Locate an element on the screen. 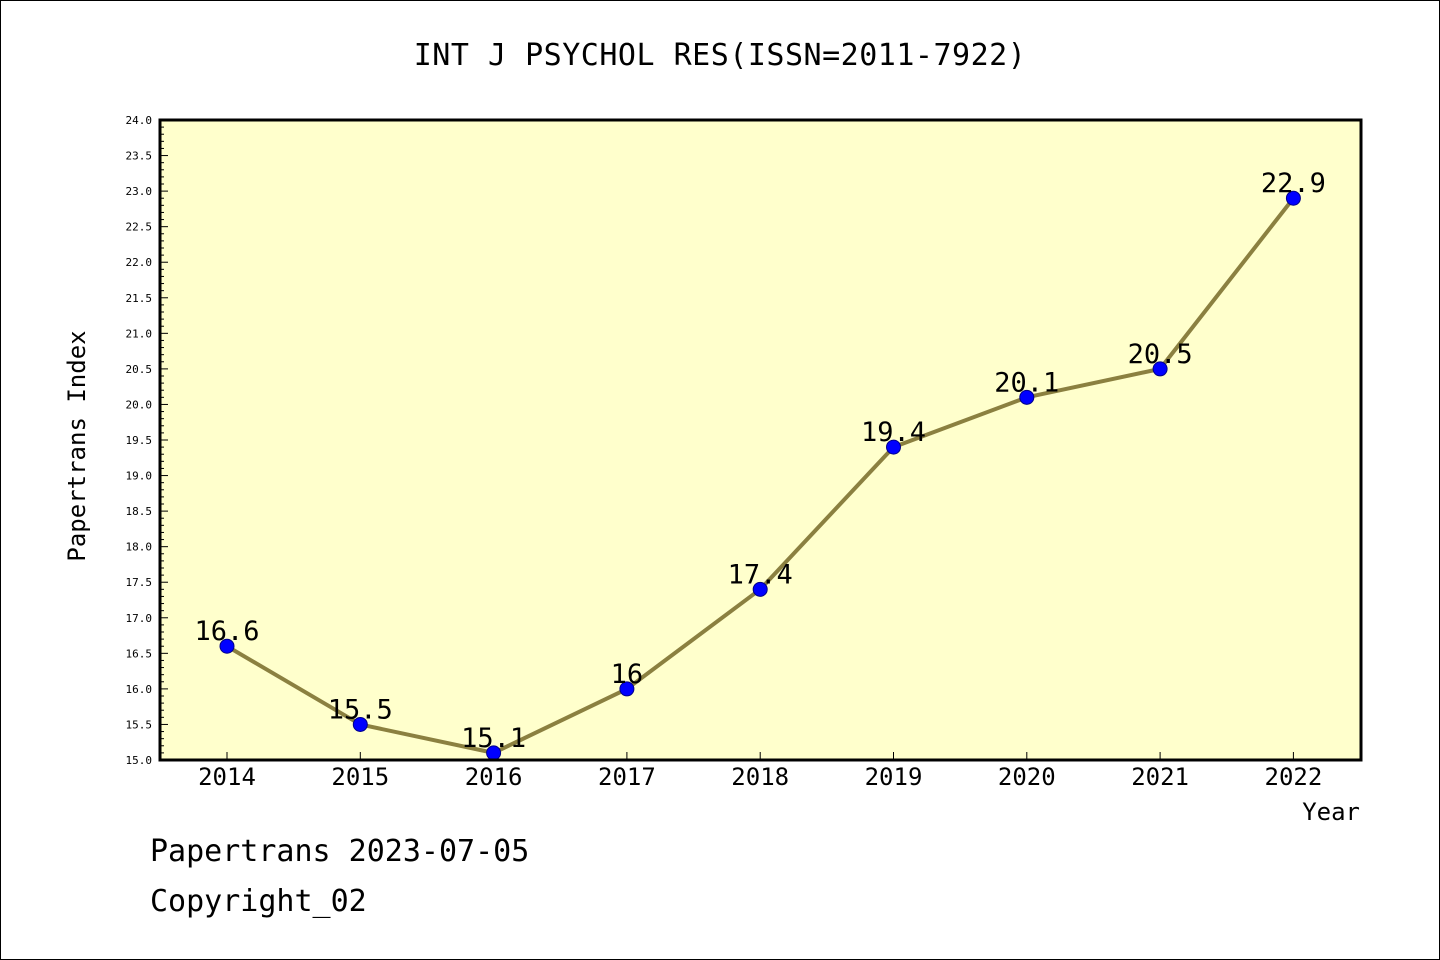 This screenshot has width=1440, height=960. y-tick-label: 18.0 is located at coordinates (139, 547).